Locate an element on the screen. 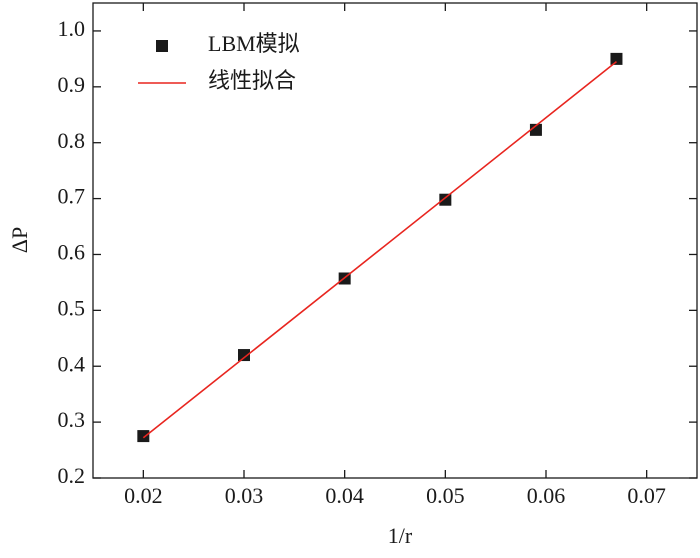 This screenshot has height=558, width=700. y-tick-label: 0.6 is located at coordinates (72, 252).